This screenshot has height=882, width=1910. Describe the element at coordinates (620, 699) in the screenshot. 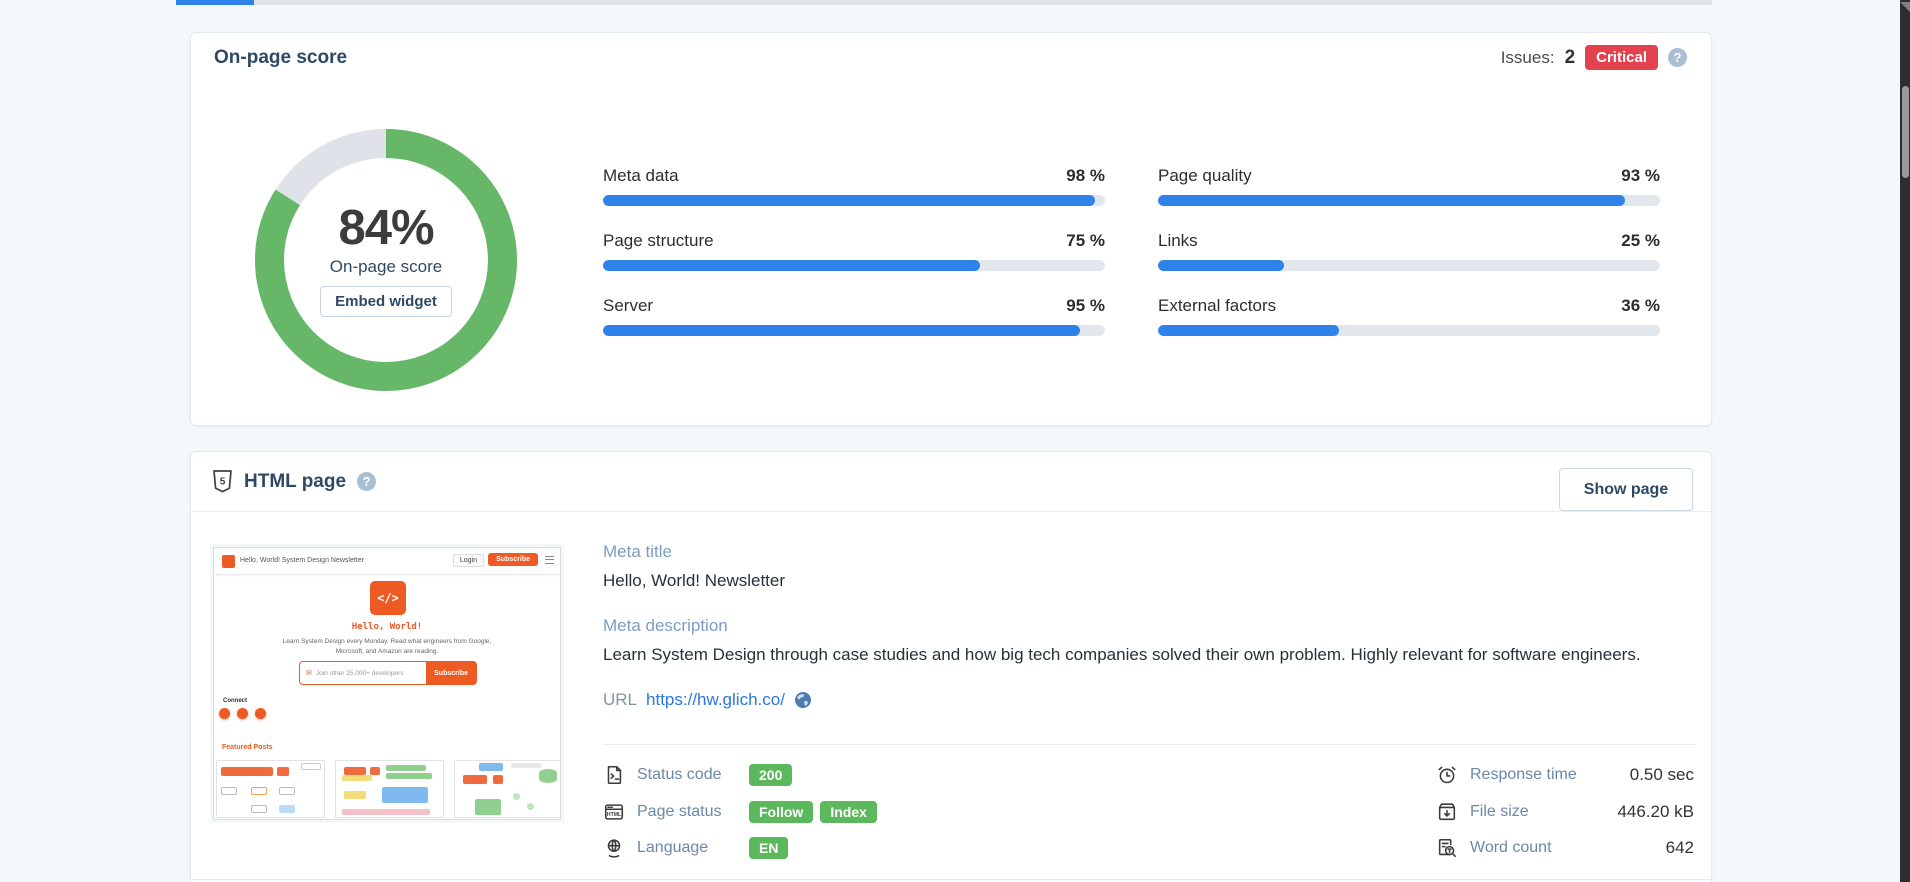

I see `url-label: URL` at that location.